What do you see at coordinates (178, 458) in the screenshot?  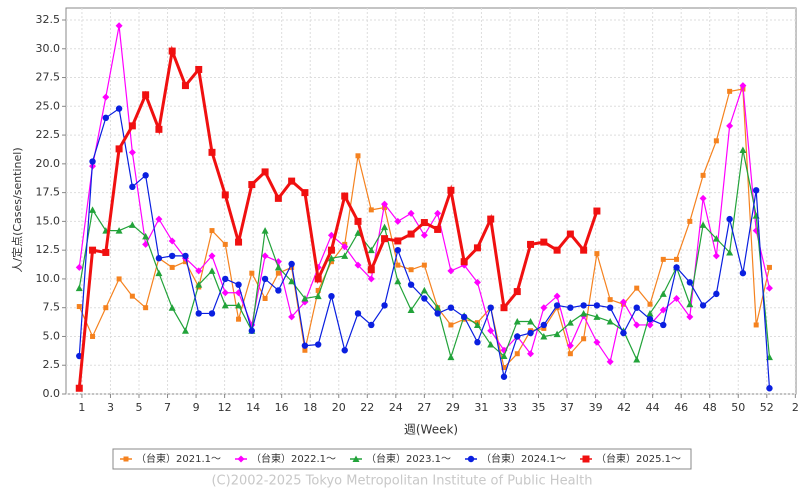 I see `legend-label: （台東）2021.1～` at bounding box center [178, 458].